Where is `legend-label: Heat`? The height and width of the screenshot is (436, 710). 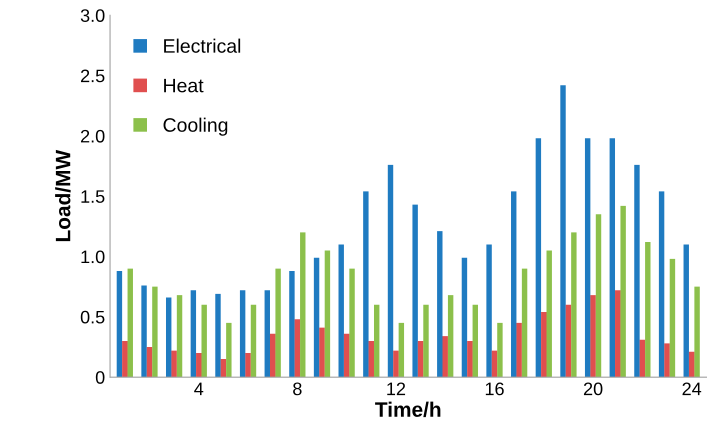
legend-label: Heat is located at coordinates (184, 85).